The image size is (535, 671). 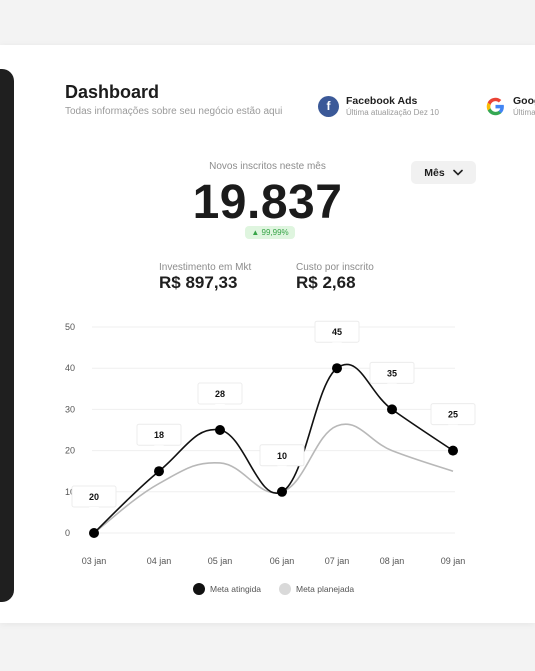 What do you see at coordinates (70, 368) in the screenshot?
I see `y-tick-label: 40` at bounding box center [70, 368].